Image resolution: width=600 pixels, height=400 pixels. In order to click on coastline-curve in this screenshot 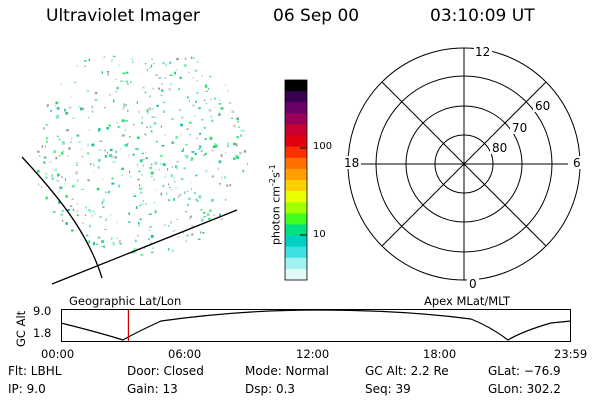, I will do `click(62, 217)`.